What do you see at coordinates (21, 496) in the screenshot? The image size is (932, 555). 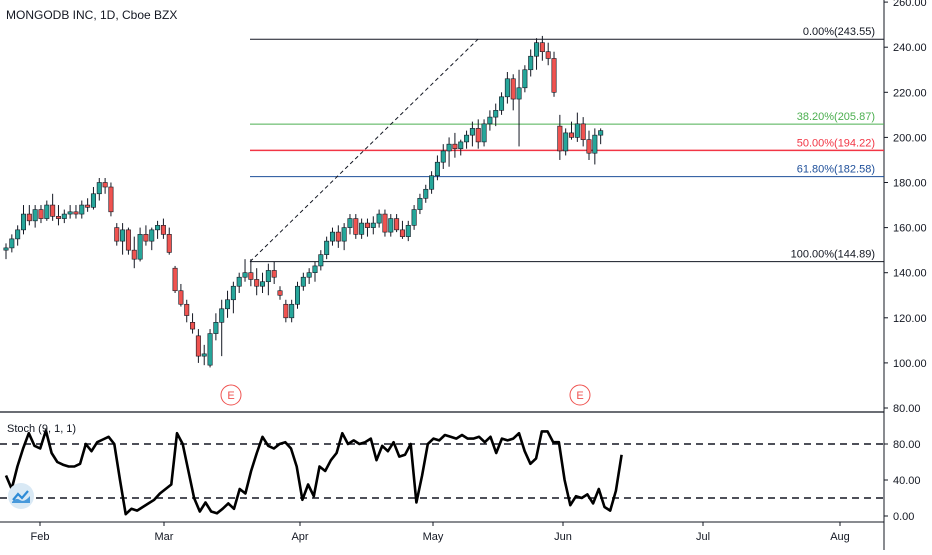 I see `tradingview-logo-icon` at bounding box center [21, 496].